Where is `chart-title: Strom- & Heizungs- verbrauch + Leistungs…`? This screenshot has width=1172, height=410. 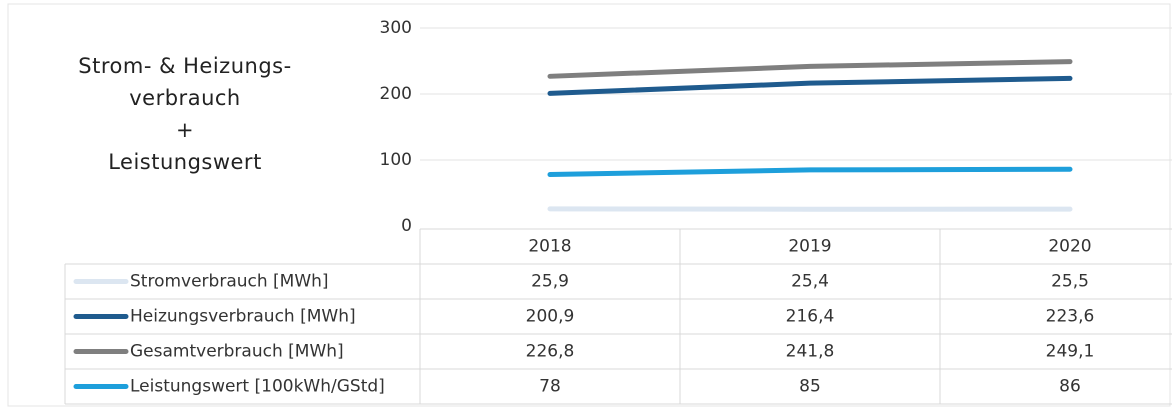 chart-title: Strom- & Heizungs- verbrauch + Leistungs… is located at coordinates (185, 114).